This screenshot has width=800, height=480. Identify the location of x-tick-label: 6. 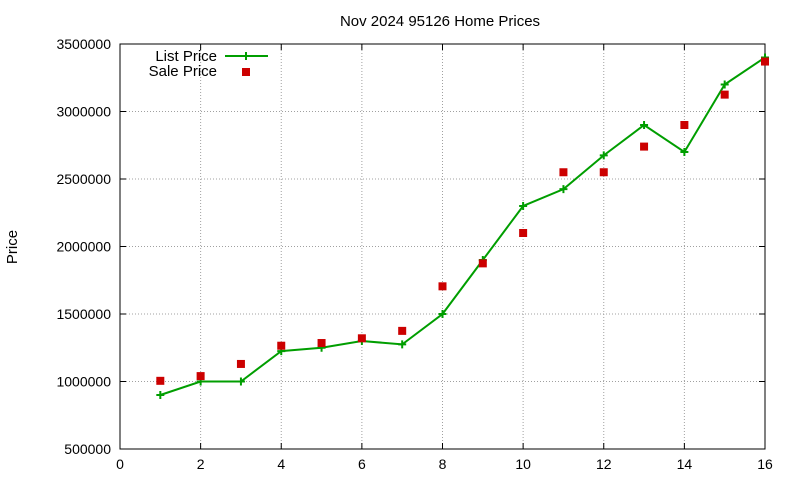
(362, 464).